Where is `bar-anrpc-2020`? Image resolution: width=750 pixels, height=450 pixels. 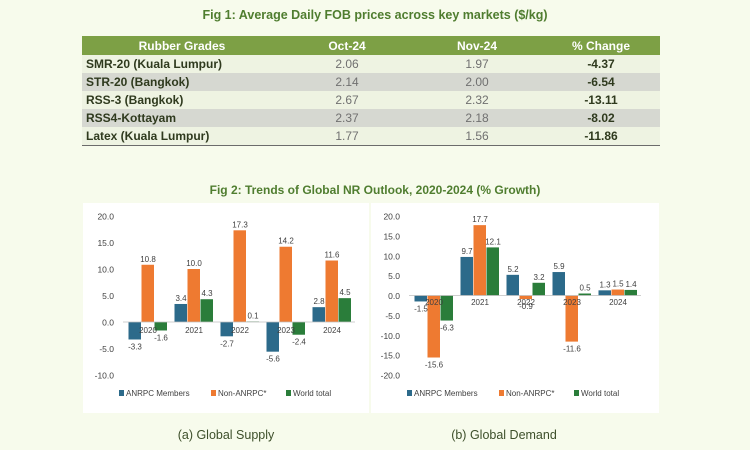
bar-anrpc-2020 is located at coordinates (134, 331).